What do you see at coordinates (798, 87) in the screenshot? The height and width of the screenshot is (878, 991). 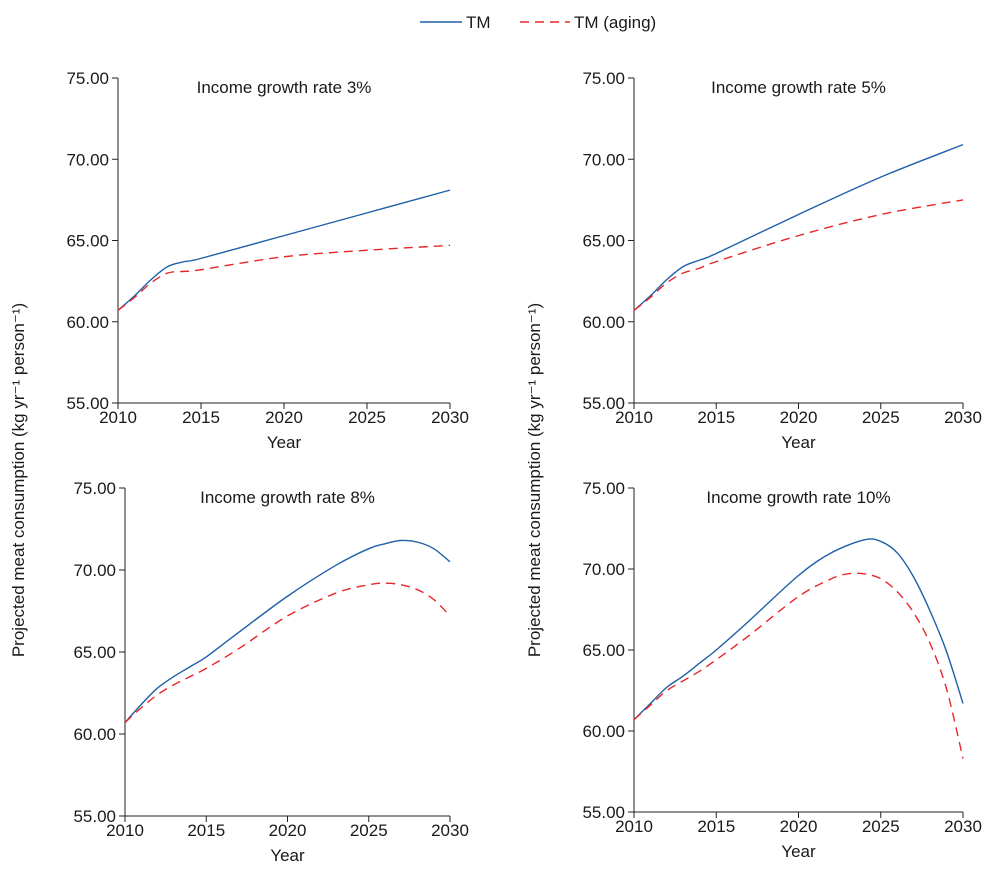 I see `panel-title: Income growth rate 5%` at bounding box center [798, 87].